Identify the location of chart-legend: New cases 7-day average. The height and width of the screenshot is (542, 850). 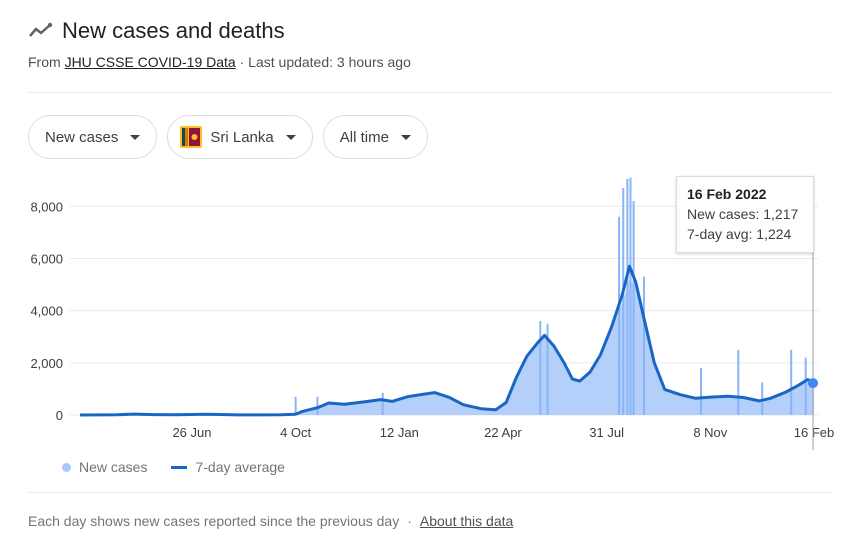
(173, 467).